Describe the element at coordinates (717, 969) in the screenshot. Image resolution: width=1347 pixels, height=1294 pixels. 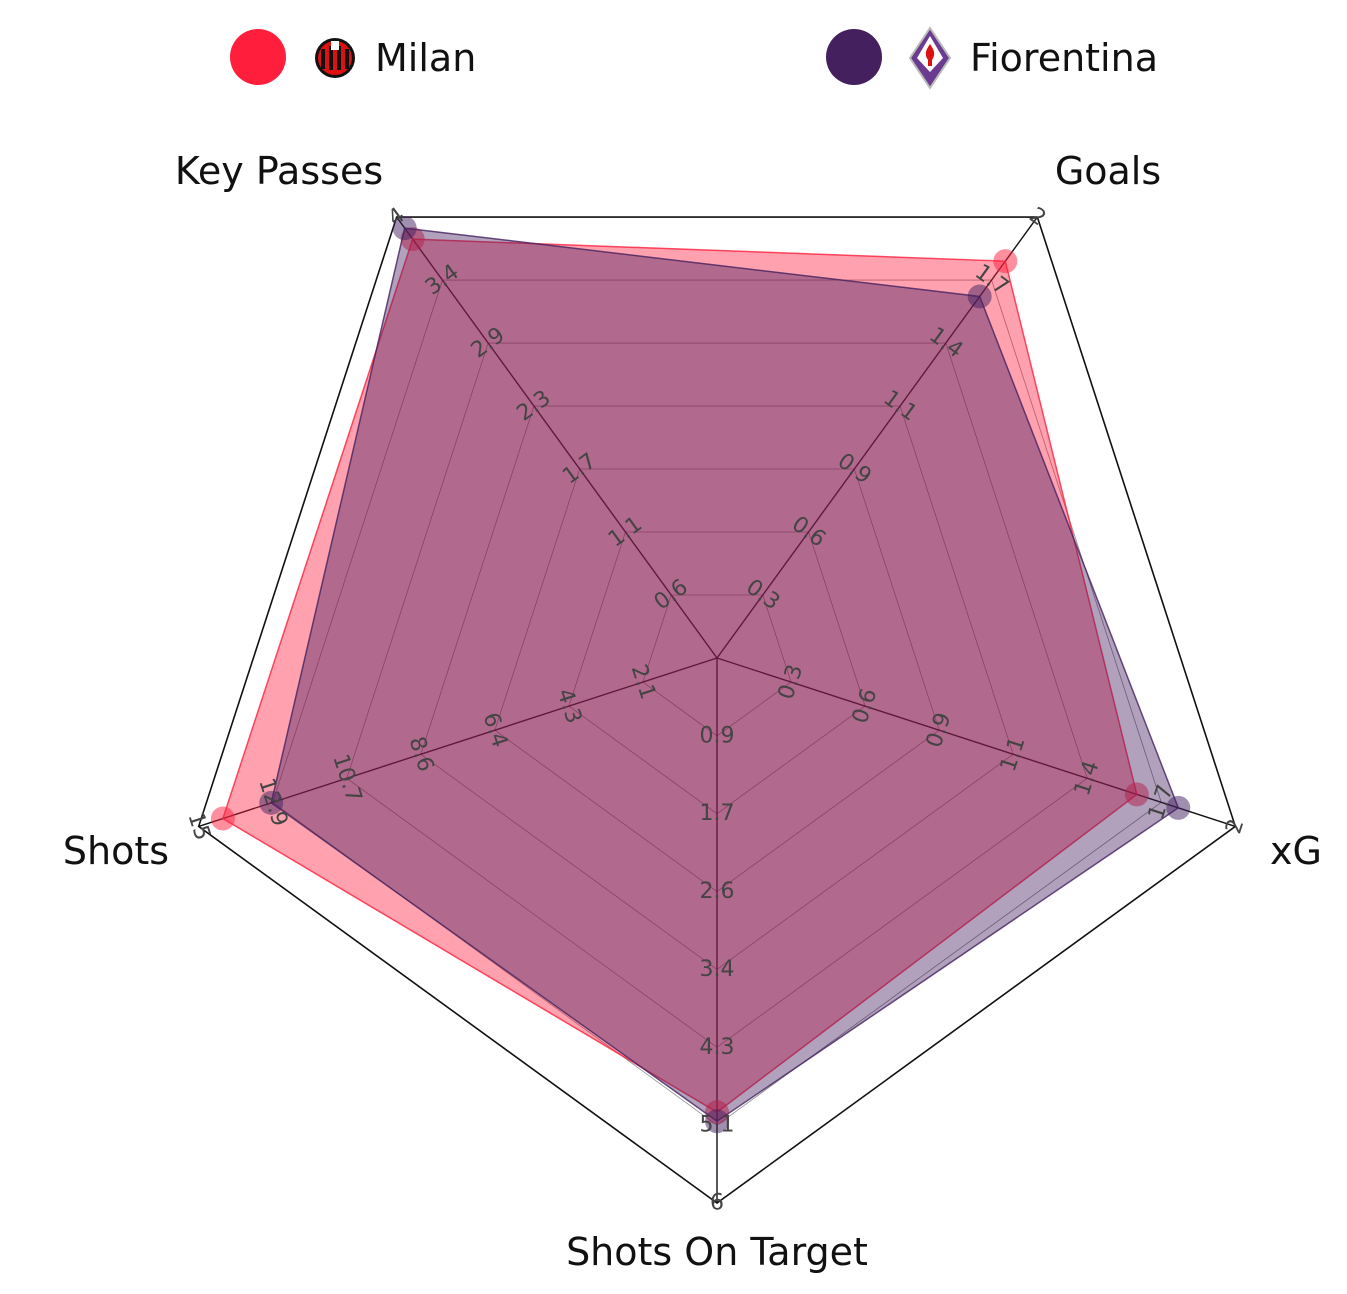
I see `tick-label-shots-on-target: 3.4` at that location.